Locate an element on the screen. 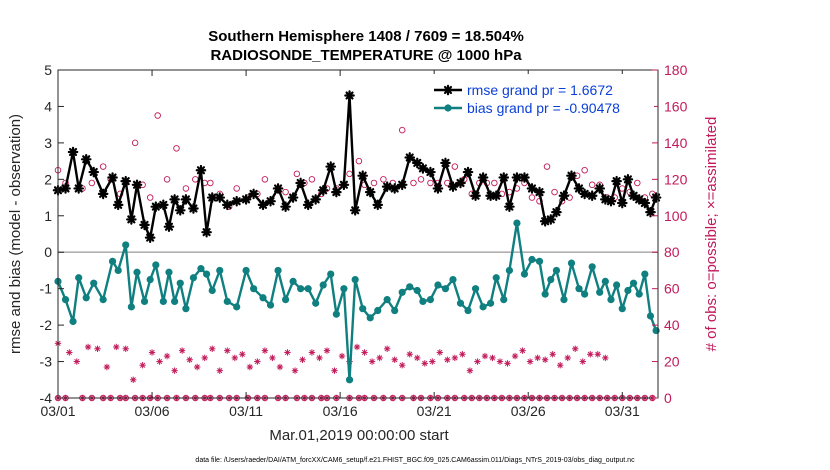  y2-tick-label: 140 is located at coordinates (676, 143).